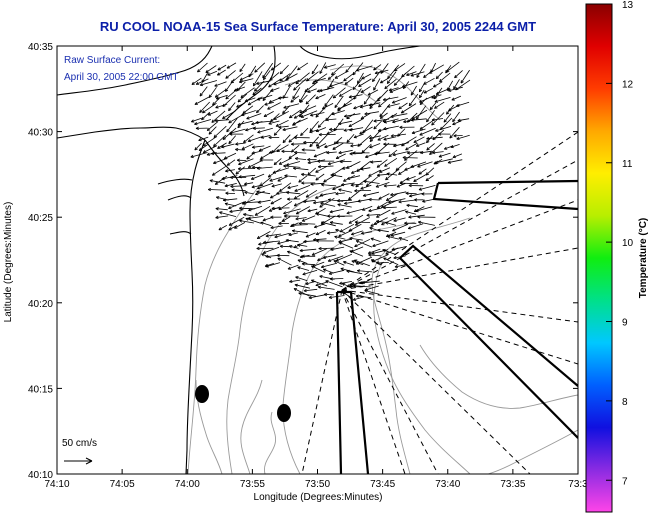 This screenshot has height=515, width=651. I want to click on y-tick-label: 40:25, so click(40, 218).